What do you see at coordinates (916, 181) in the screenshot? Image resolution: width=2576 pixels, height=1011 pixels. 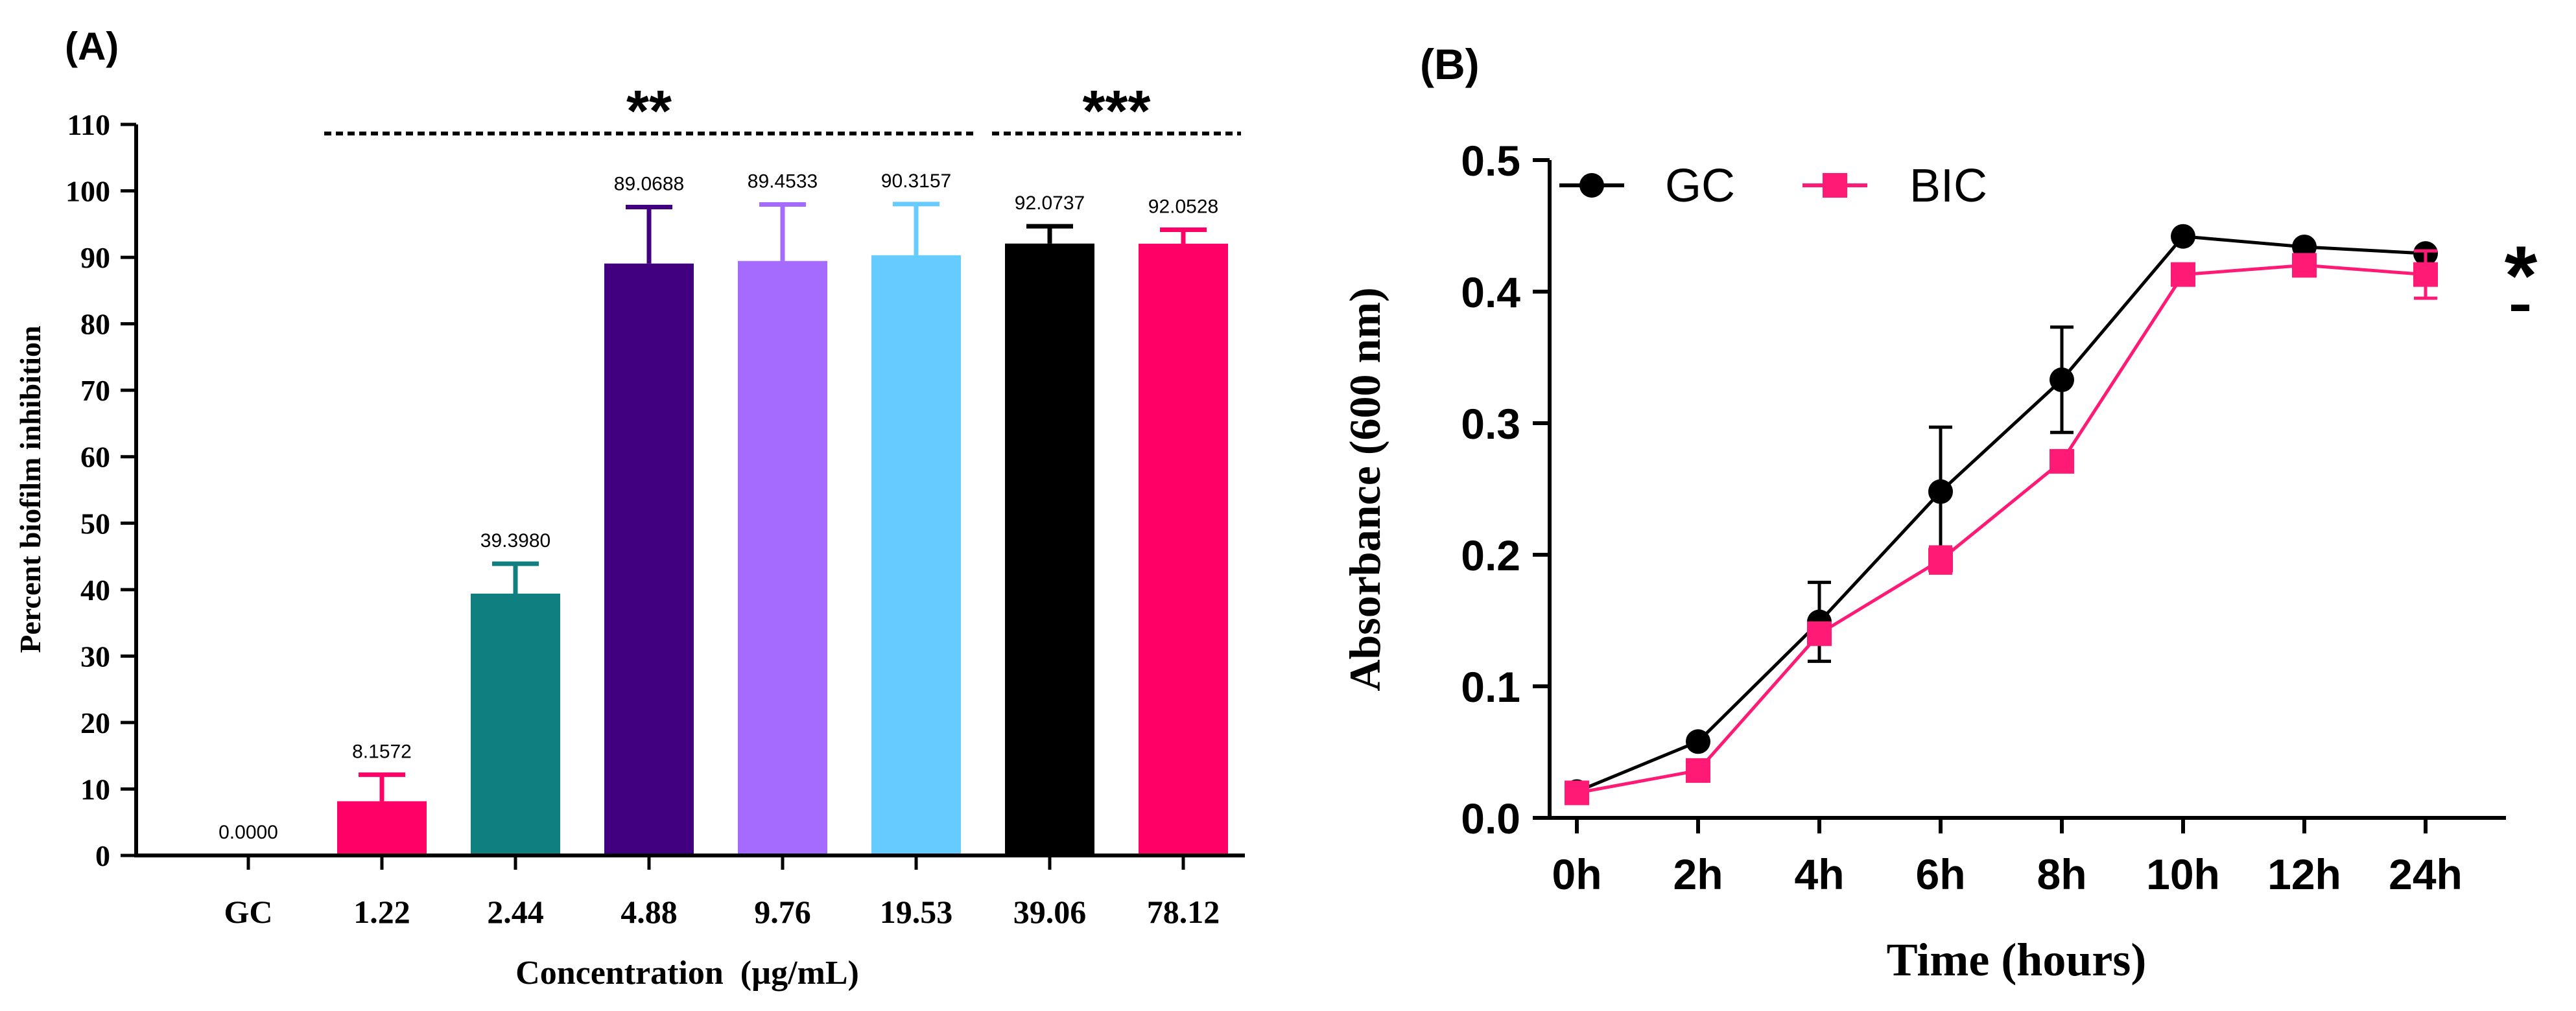 I see `a-value-label: 90.3157` at bounding box center [916, 181].